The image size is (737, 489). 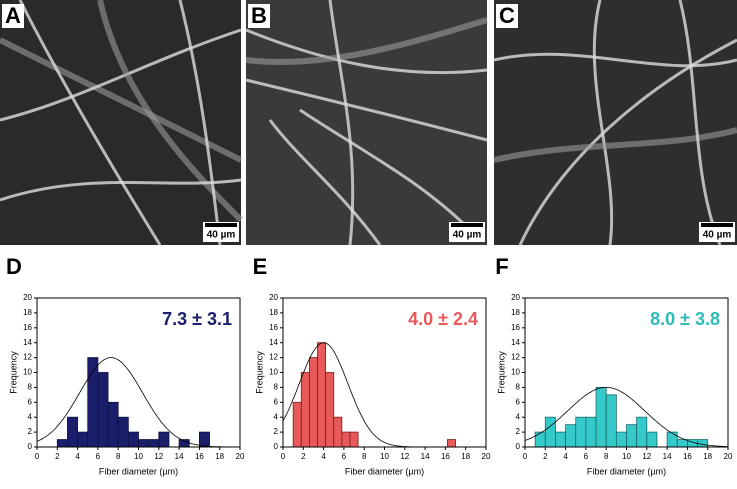 I want to click on fit-annotation: 7.3 ± 3.1, so click(x=197, y=319).